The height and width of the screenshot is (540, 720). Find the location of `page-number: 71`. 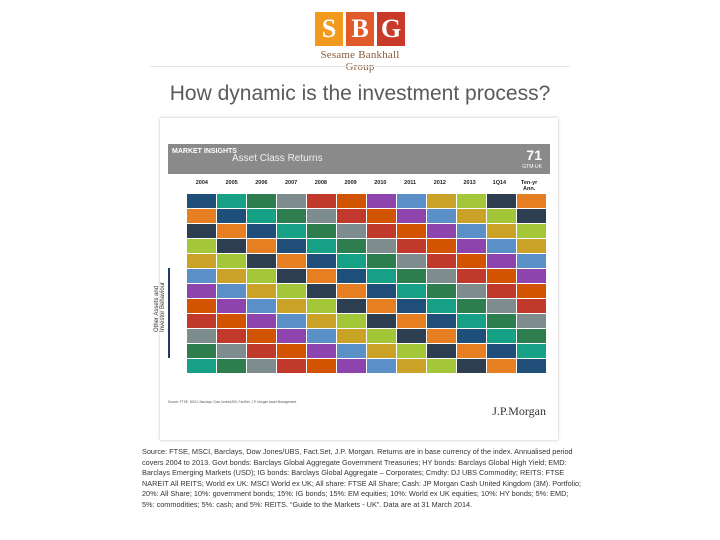

page-number: 71 is located at coordinates (534, 155).